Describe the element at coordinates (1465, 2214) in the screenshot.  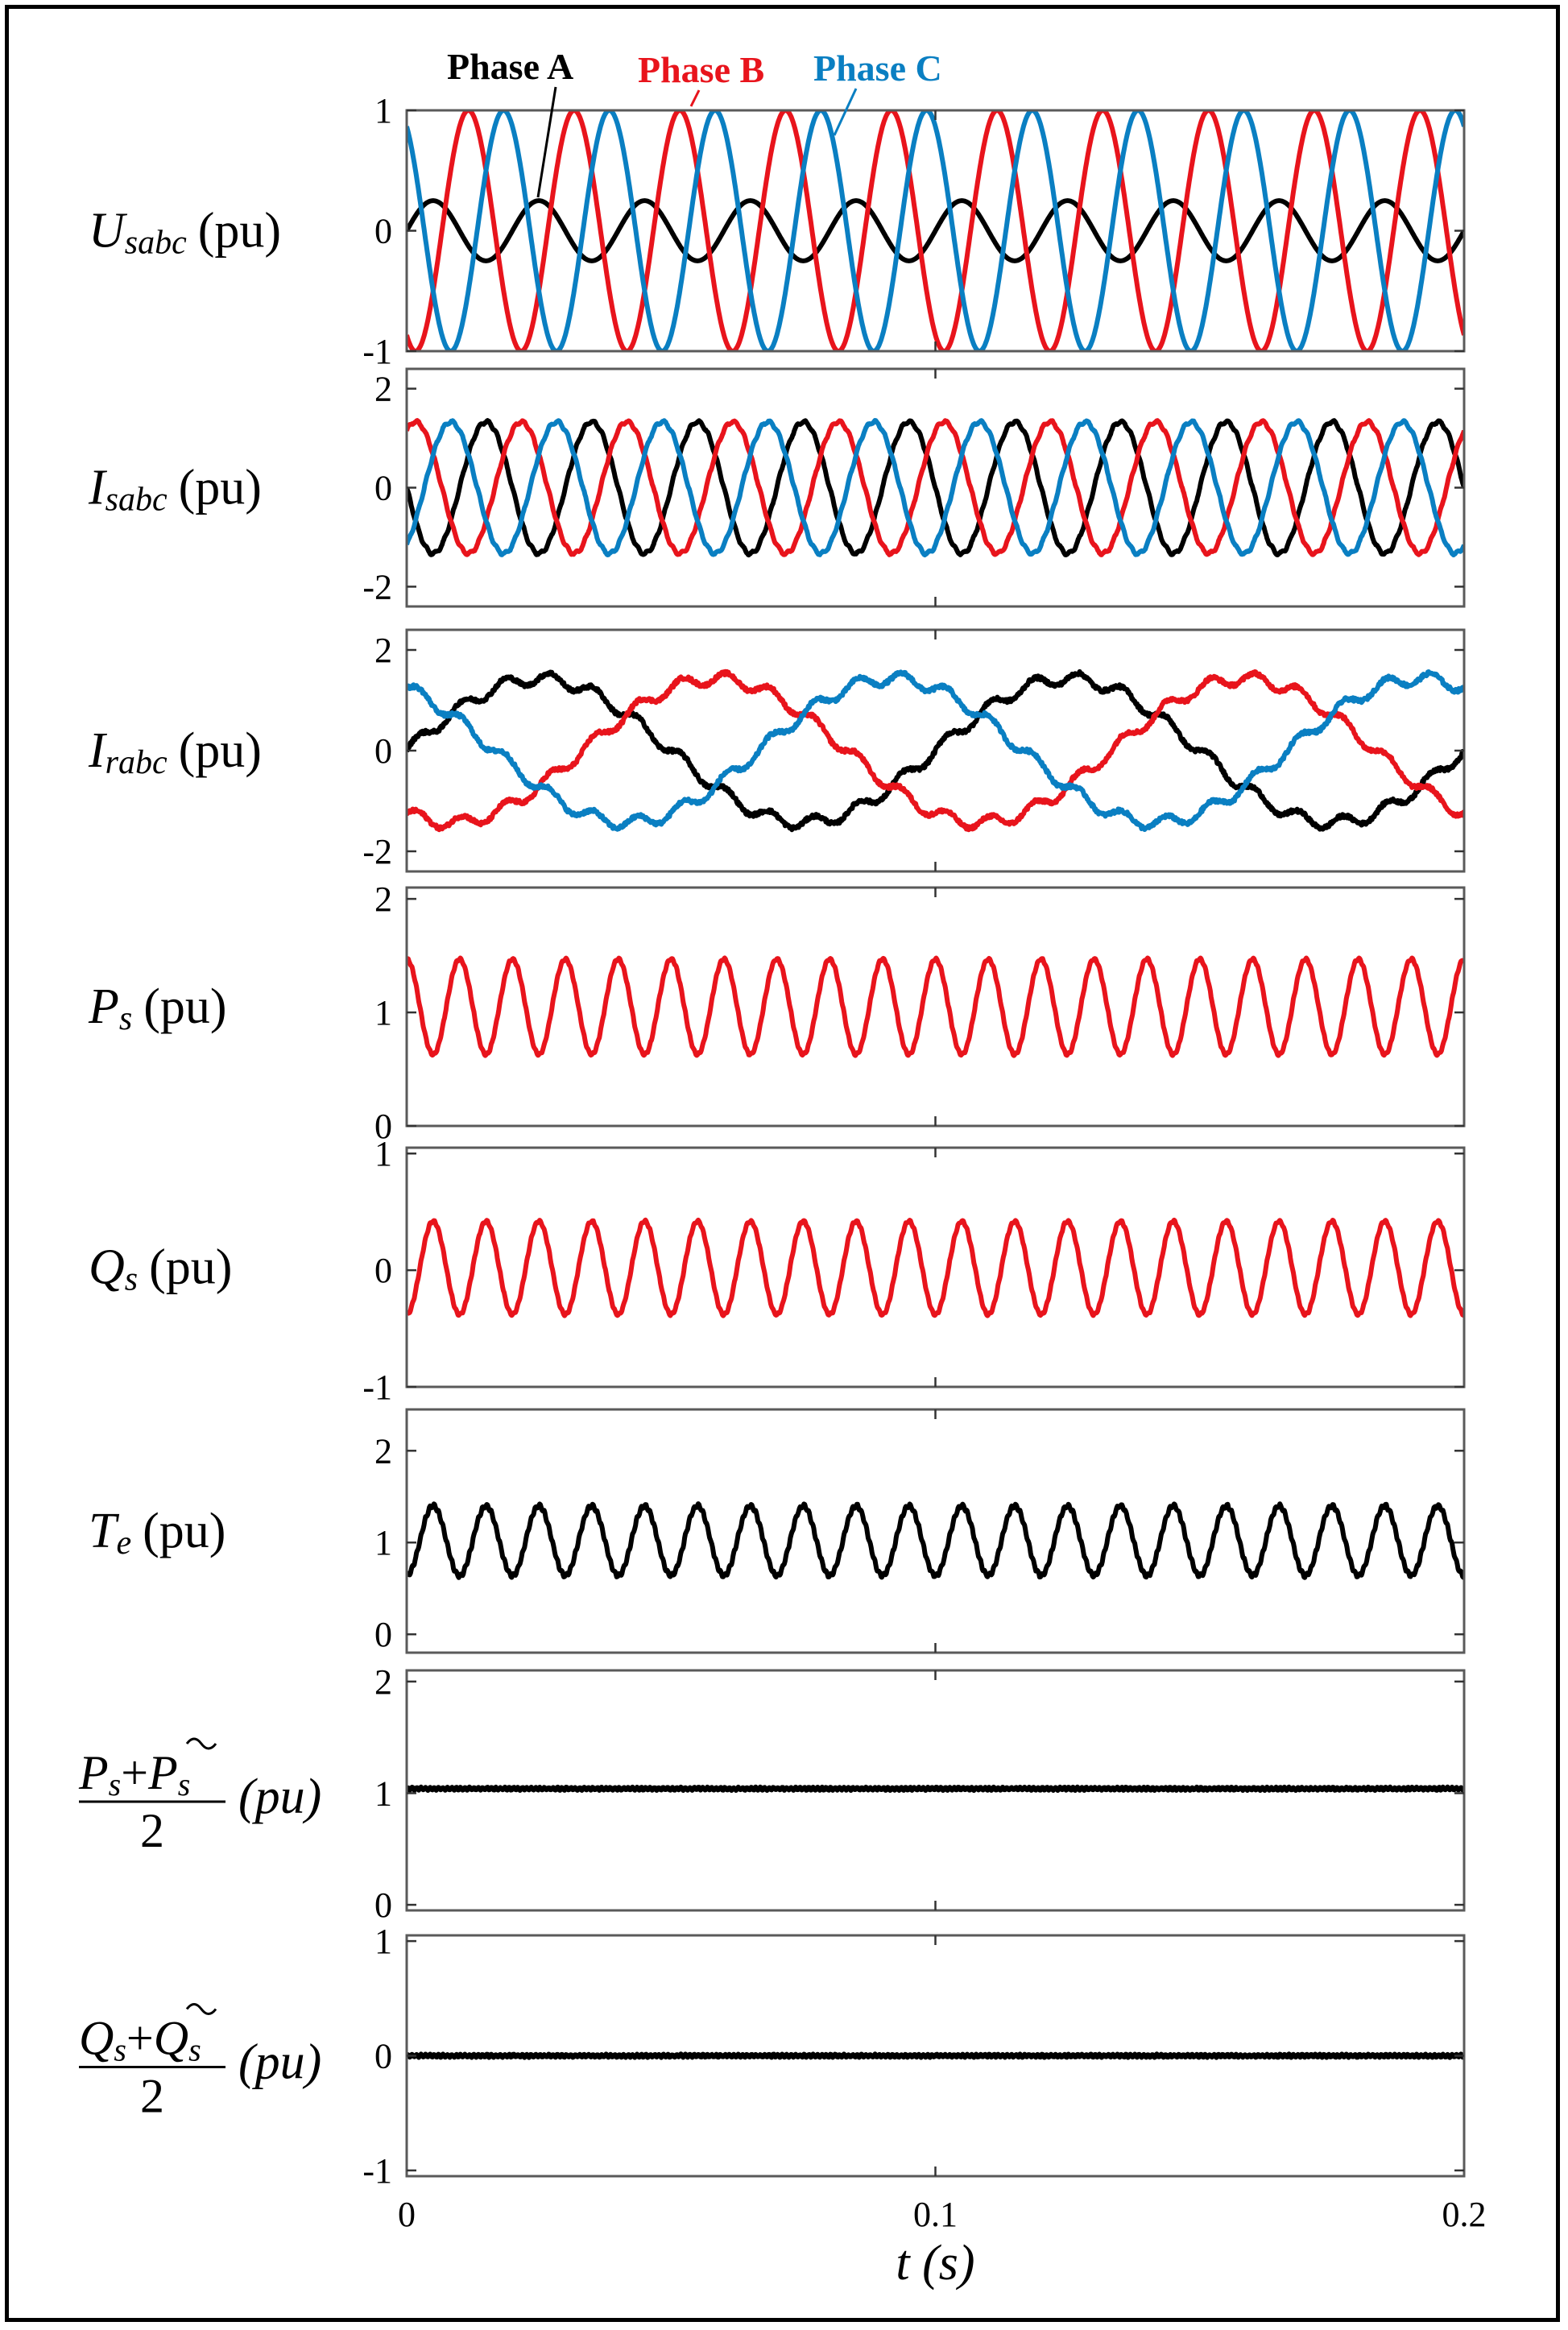
I see `x-tick-label: 0.2` at that location.